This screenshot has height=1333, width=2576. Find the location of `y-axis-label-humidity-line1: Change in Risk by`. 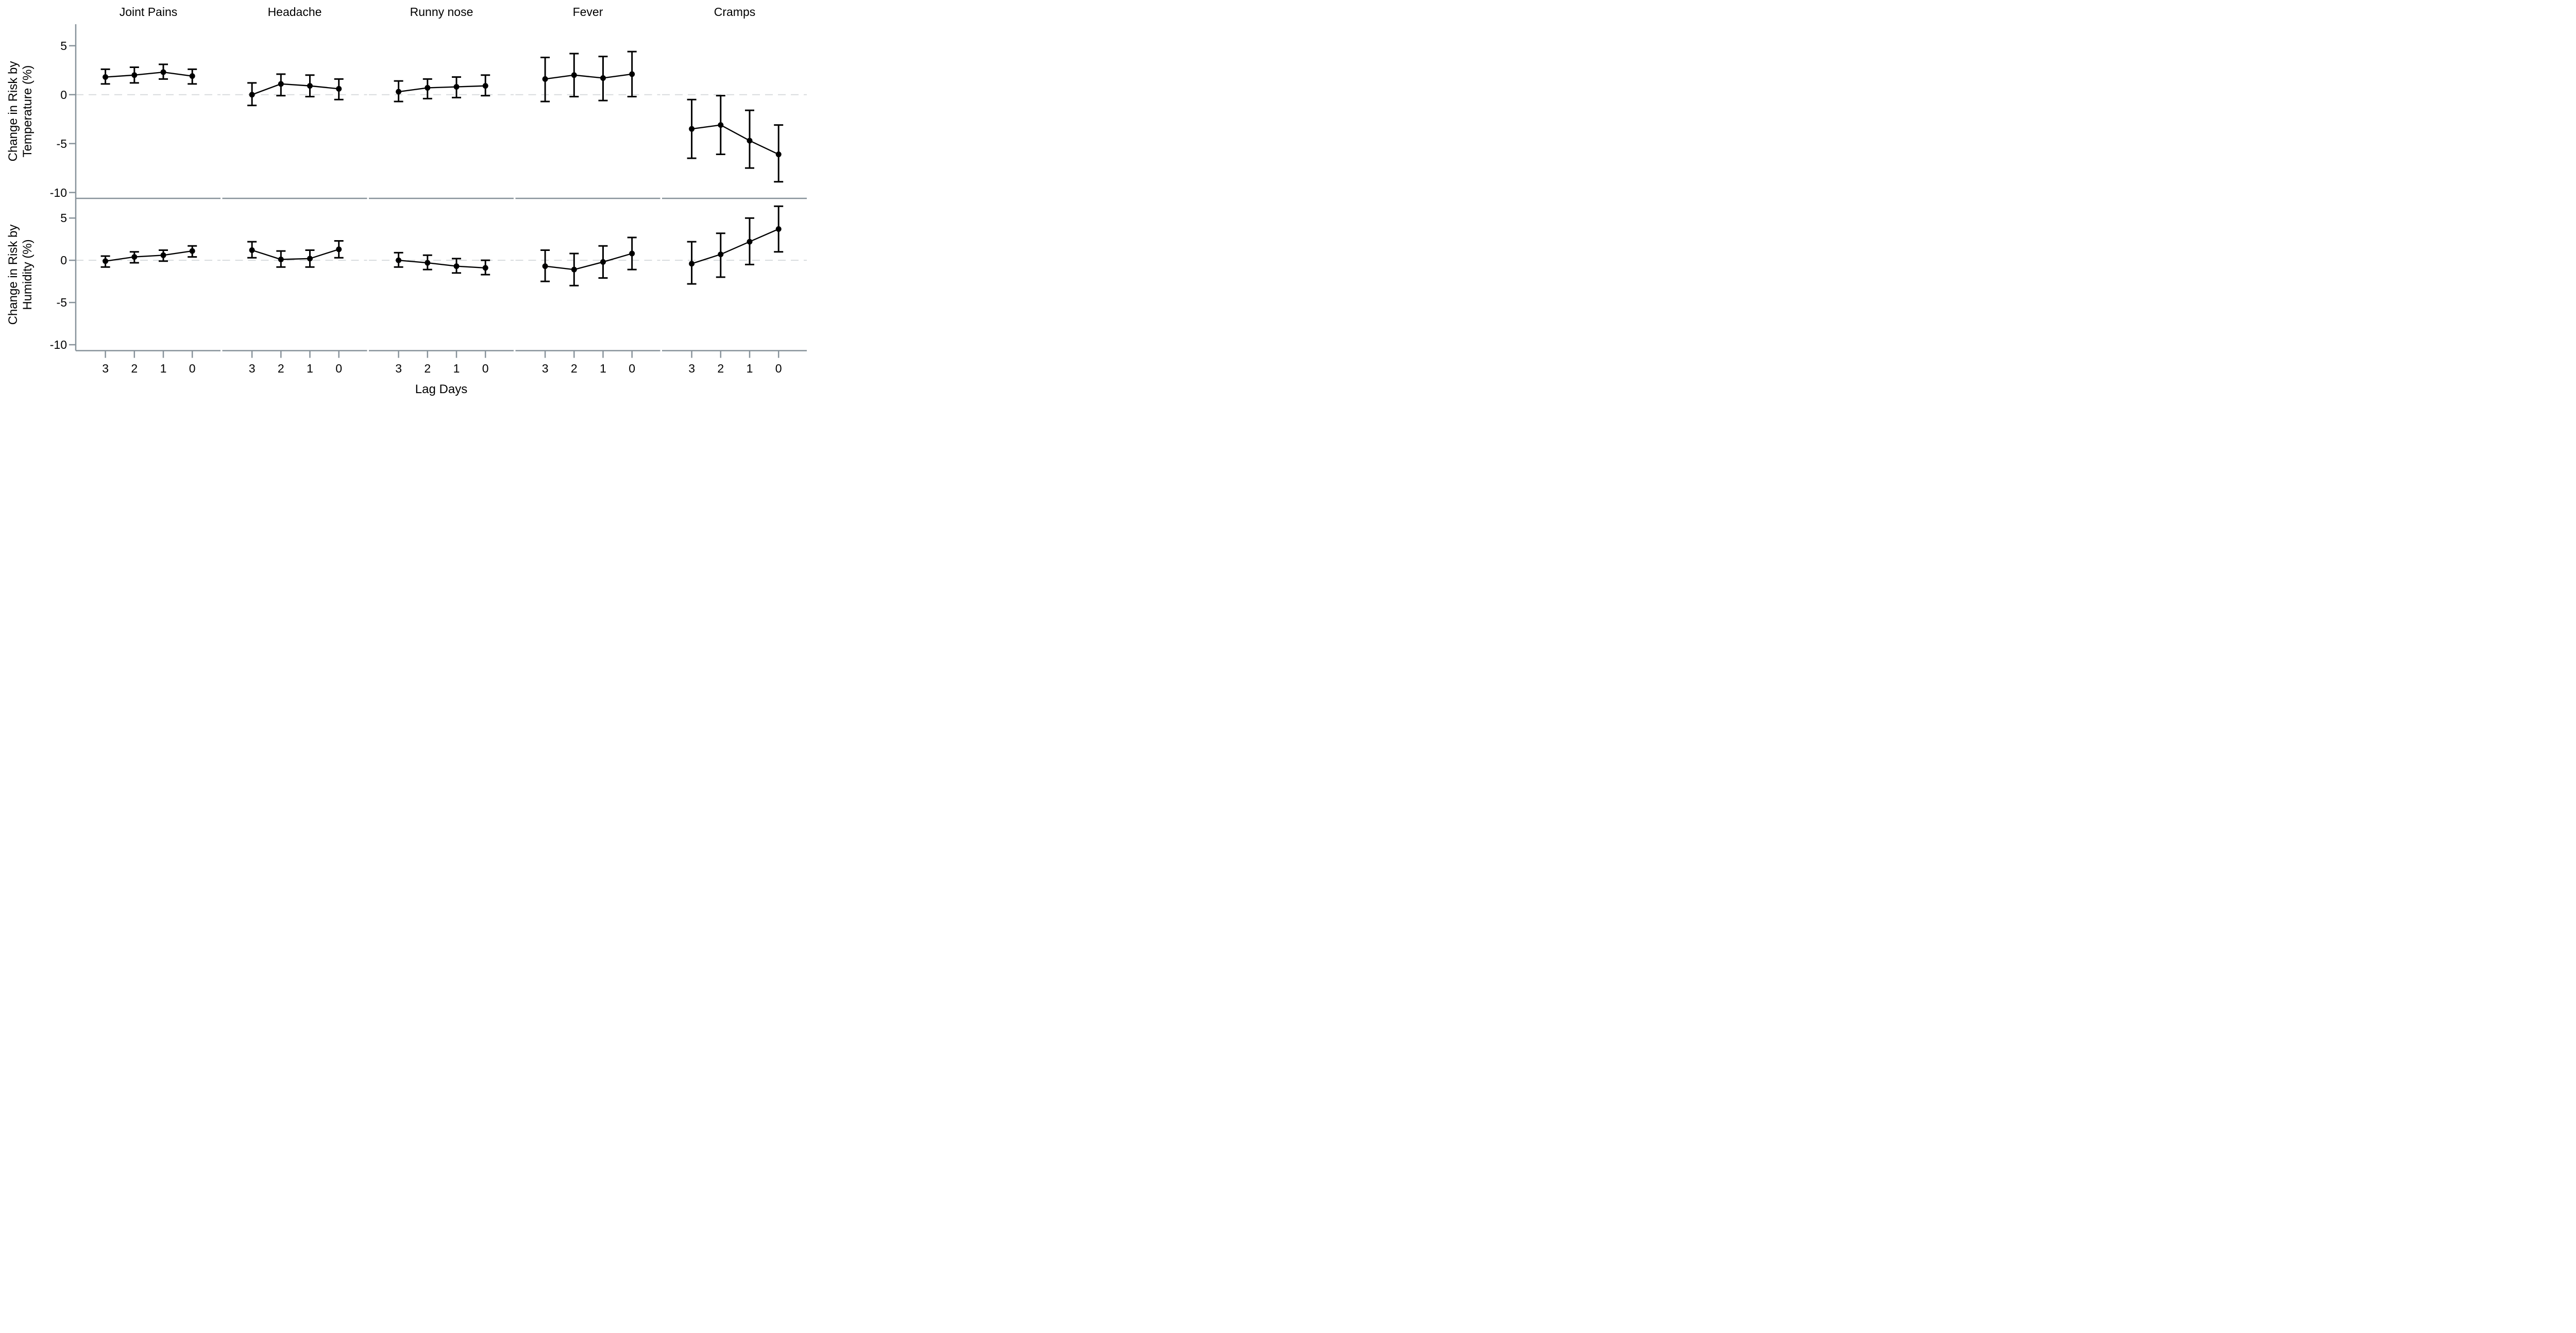

y-axis-label-humidity-line1: Change in Risk by is located at coordinates (13, 274).